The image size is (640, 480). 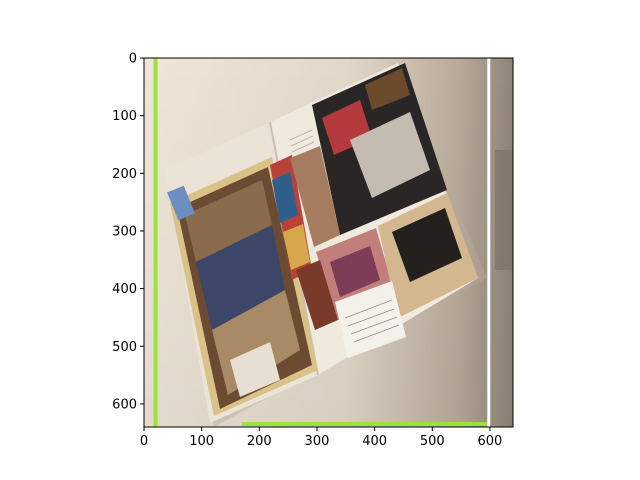 What do you see at coordinates (370, 319) in the screenshot?
I see `handwritten-note-area` at bounding box center [370, 319].